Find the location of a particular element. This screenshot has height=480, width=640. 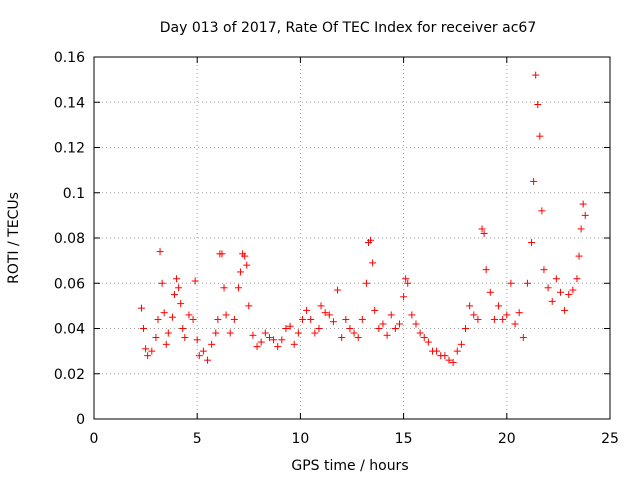

x-tick-label: 0 is located at coordinates (94, 439).